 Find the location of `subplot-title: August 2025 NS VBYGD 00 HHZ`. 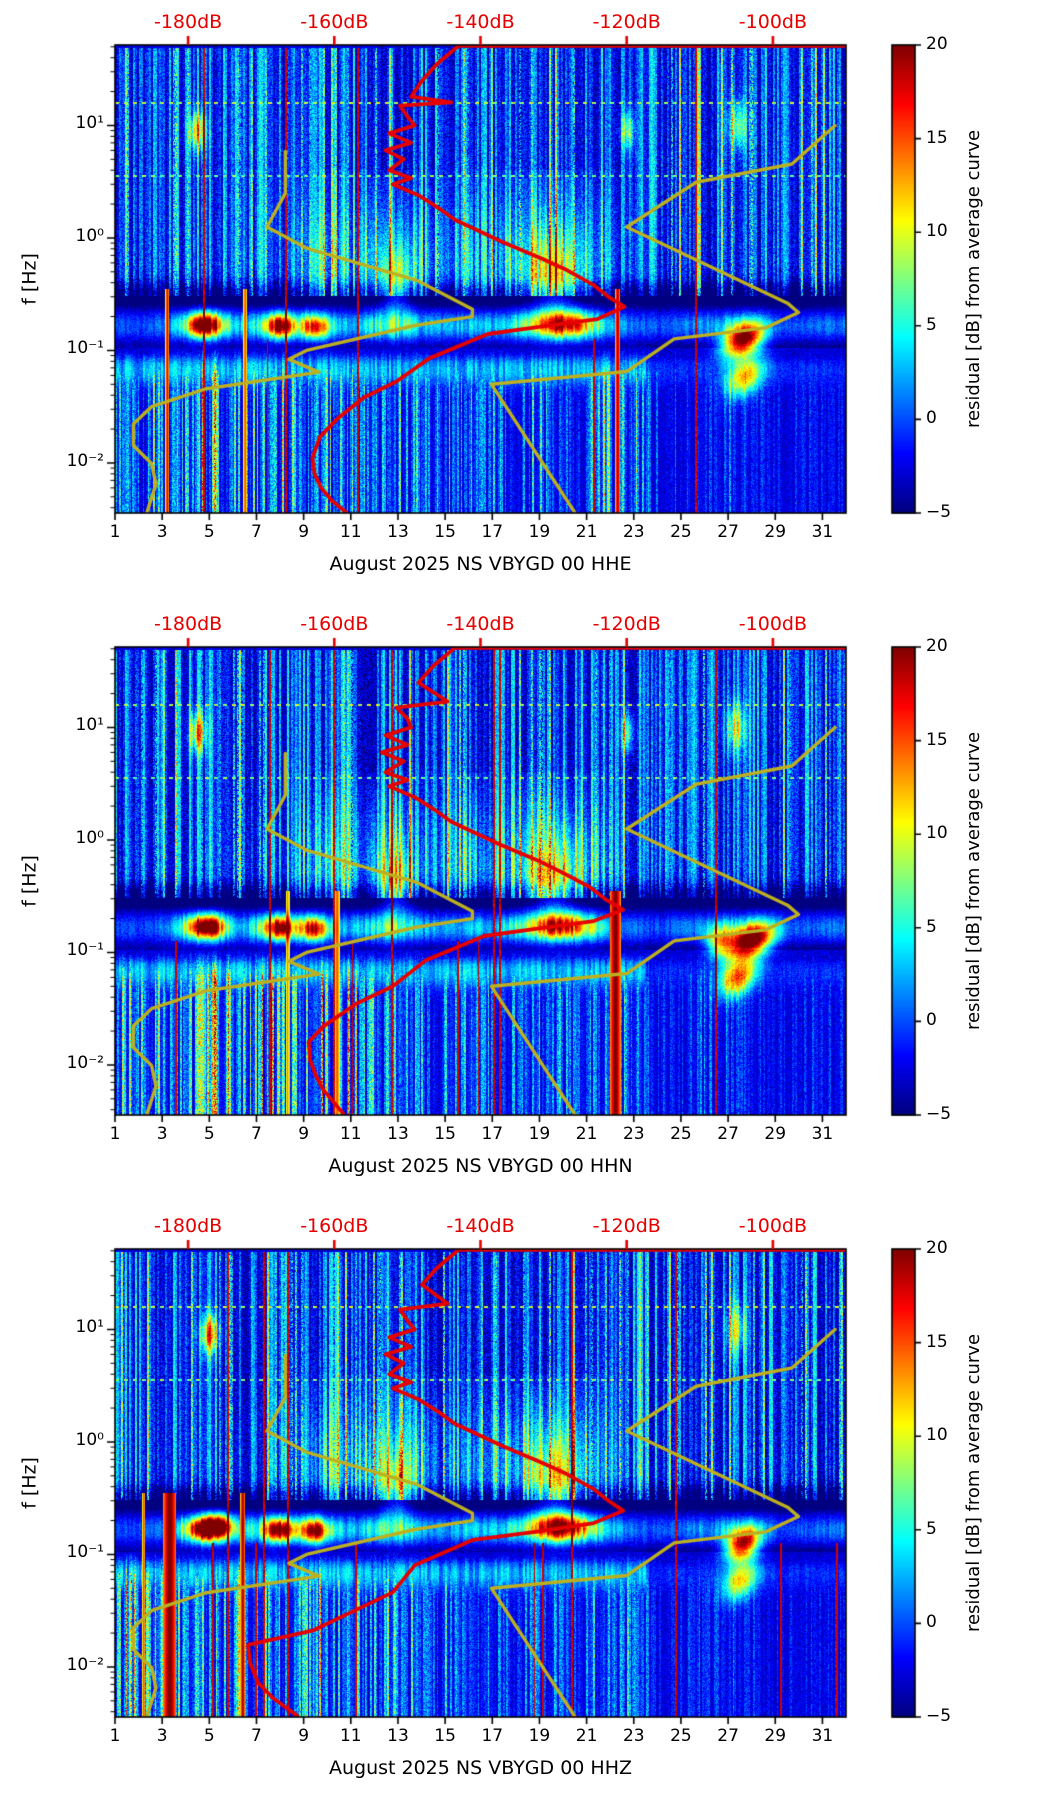

subplot-title: August 2025 NS VBYGD 00 HHZ is located at coordinates (480, 1768).